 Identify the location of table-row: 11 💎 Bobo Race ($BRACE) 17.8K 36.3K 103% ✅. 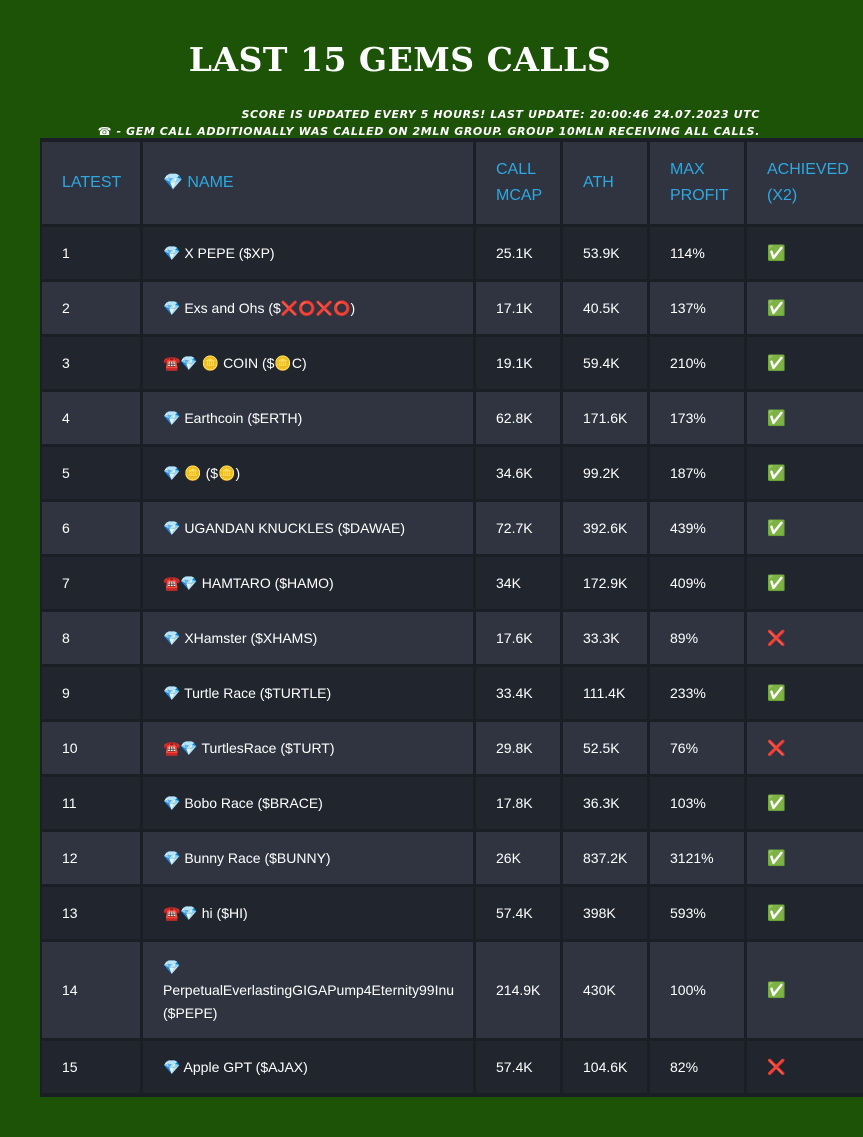
(452, 803).